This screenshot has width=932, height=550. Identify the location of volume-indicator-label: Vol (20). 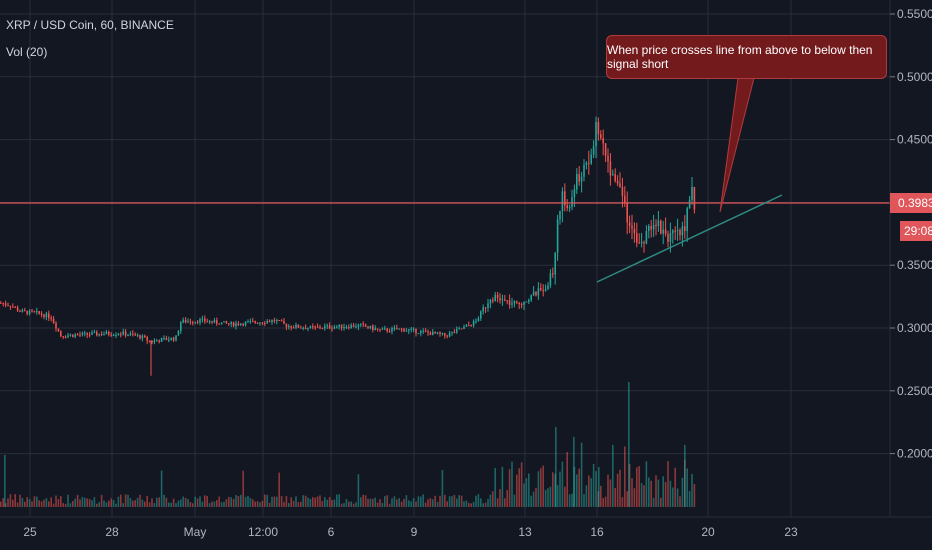
(27, 52).